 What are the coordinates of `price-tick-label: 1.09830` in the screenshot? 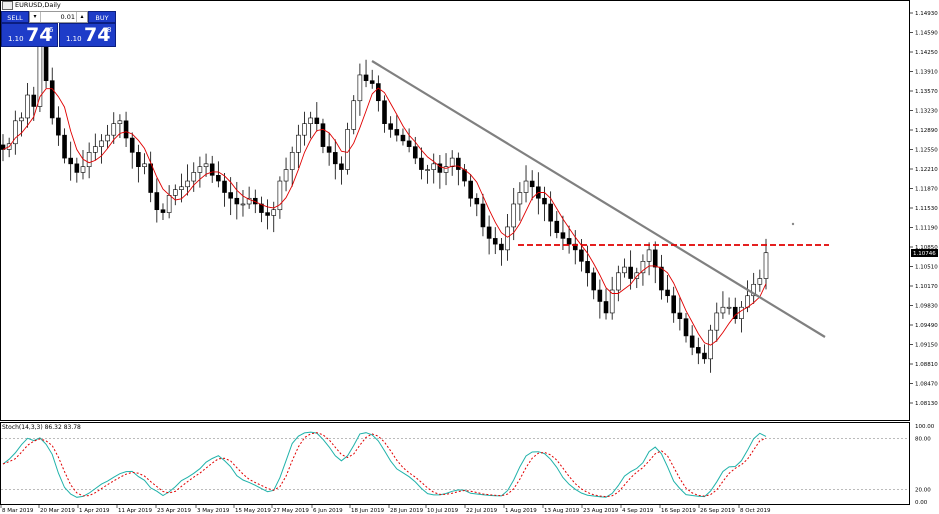 It's located at (926, 307).